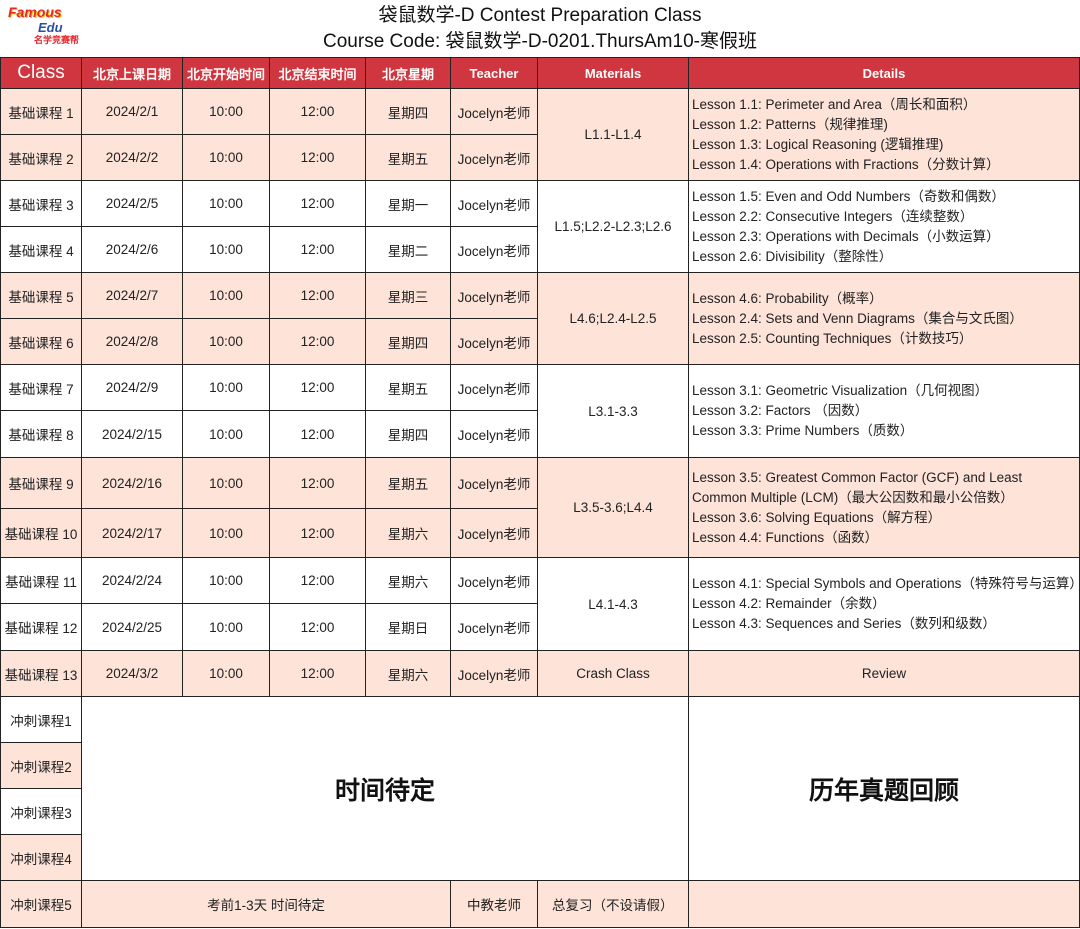  What do you see at coordinates (132, 203) in the screenshot?
I see `date-cell: 2024/2/5` at bounding box center [132, 203].